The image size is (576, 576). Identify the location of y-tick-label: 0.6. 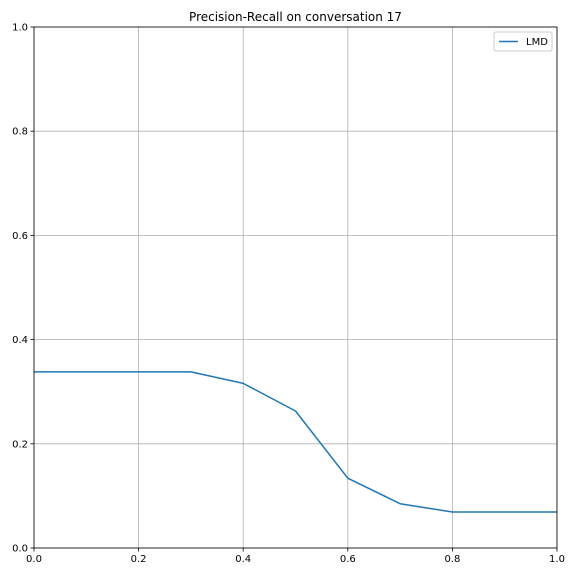
(20, 236).